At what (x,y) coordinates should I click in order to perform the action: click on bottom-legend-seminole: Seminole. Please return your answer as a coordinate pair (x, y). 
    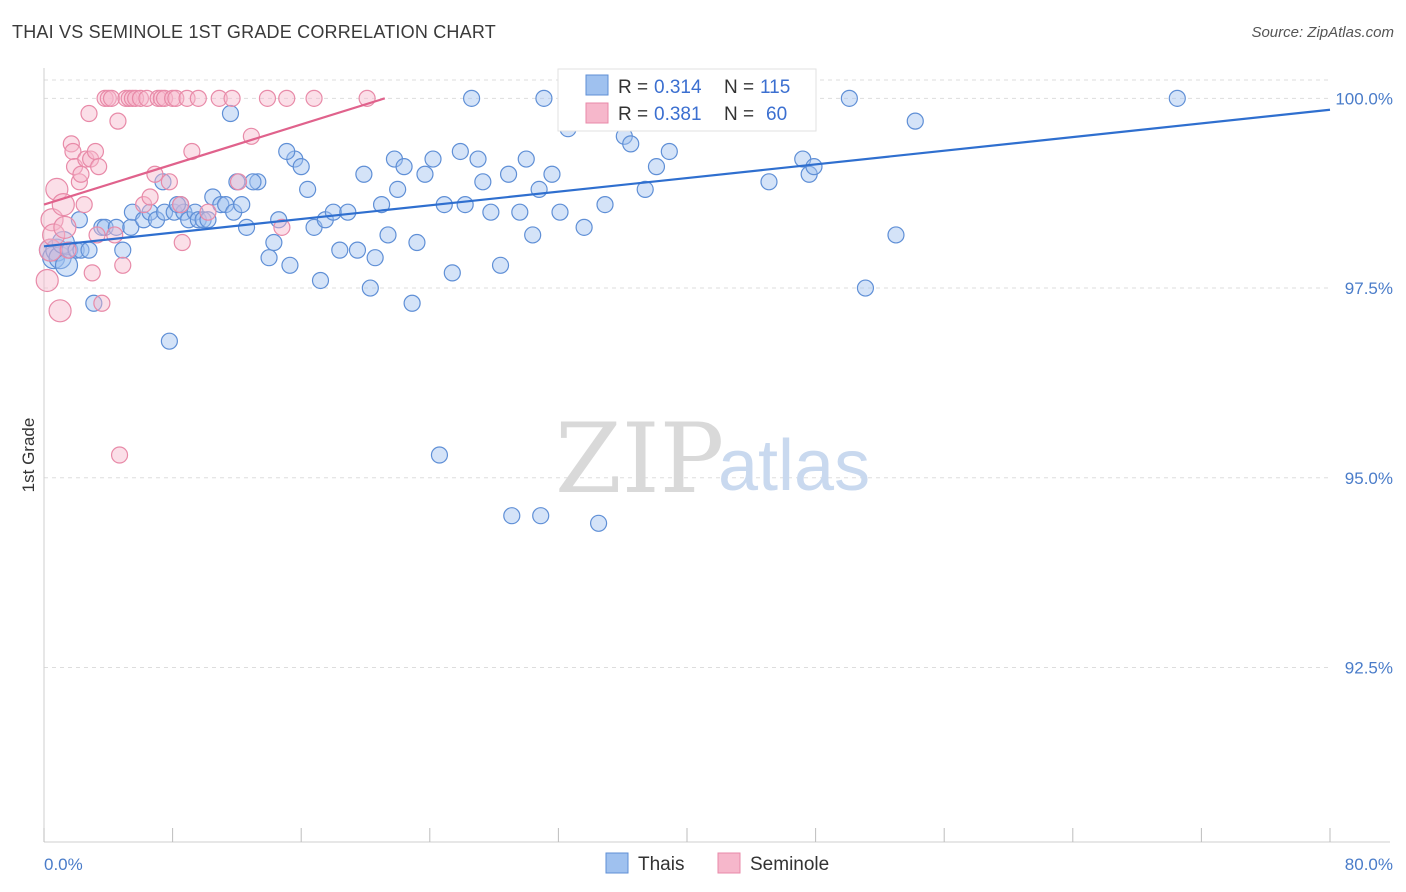
    Looking at the image, I should click on (789, 864).